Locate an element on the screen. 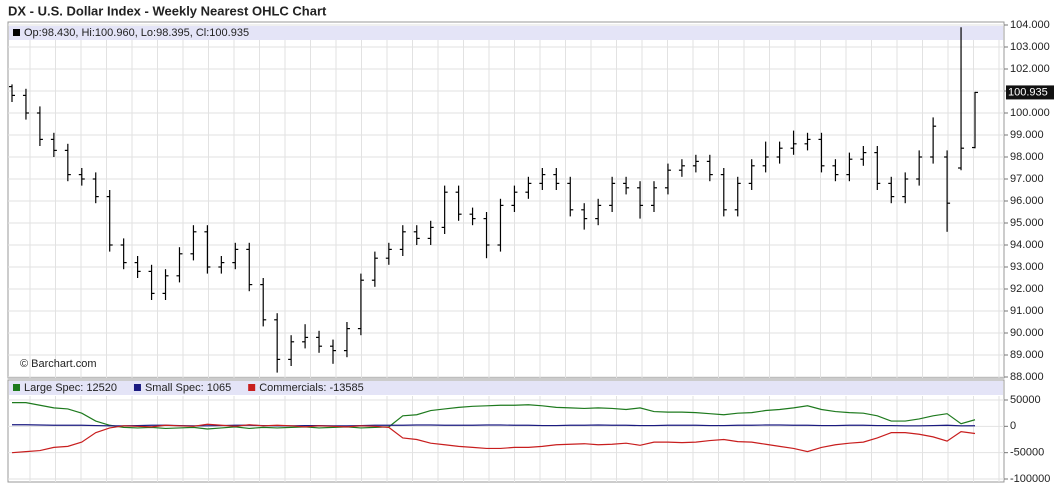  y-tick-label: -50000 is located at coordinates (1027, 453).